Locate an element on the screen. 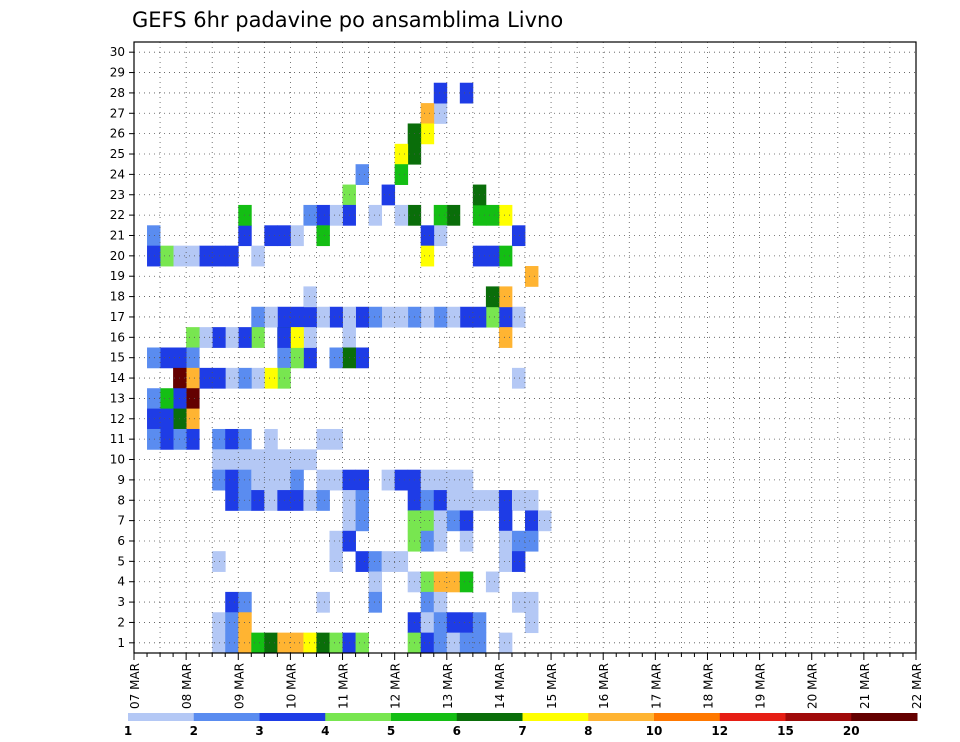 This screenshot has height=742, width=960. x-tick-label: 09 MAR is located at coordinates (239, 686).